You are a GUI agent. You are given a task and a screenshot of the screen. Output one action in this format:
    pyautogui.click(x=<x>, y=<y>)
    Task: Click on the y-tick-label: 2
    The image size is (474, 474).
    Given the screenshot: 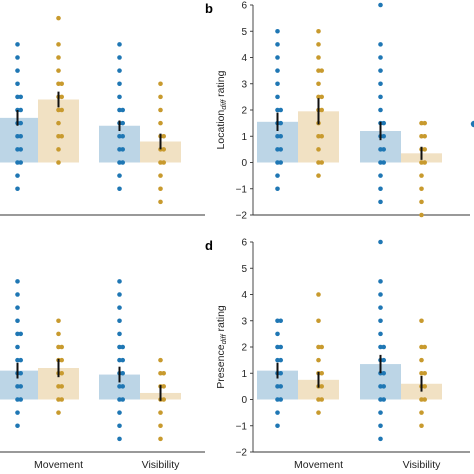 What is the action you would take?
    pyautogui.click(x=244, y=111)
    